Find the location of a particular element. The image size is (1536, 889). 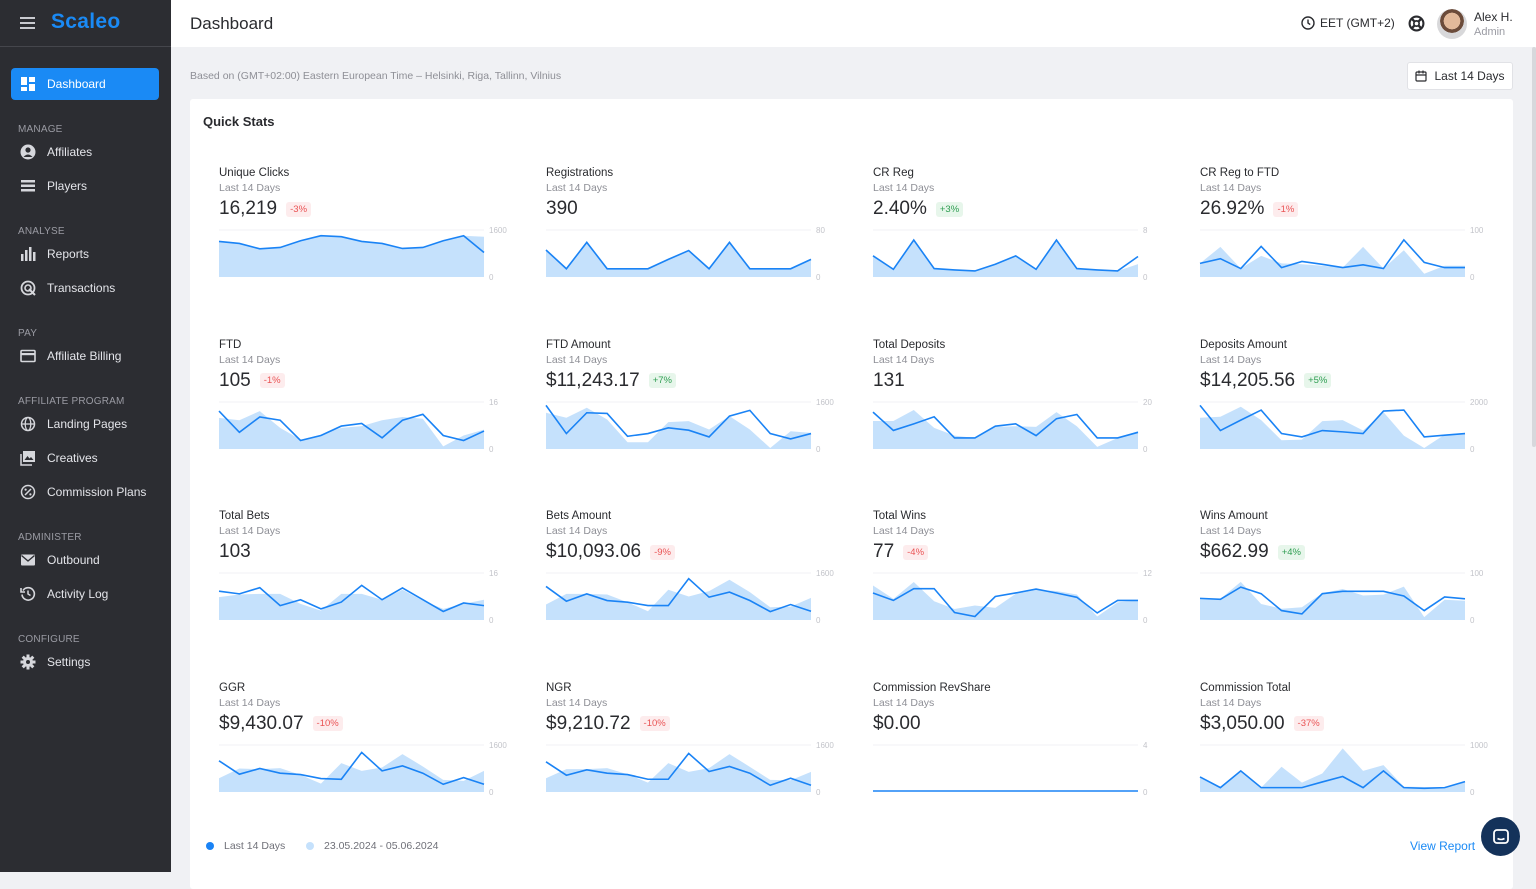

clock-icon is located at coordinates (1308, 23).